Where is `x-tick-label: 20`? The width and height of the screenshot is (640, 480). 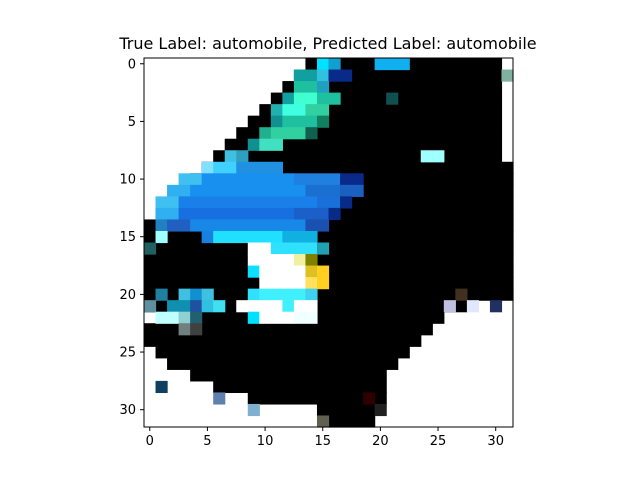 x-tick-label: 20 is located at coordinates (380, 441).